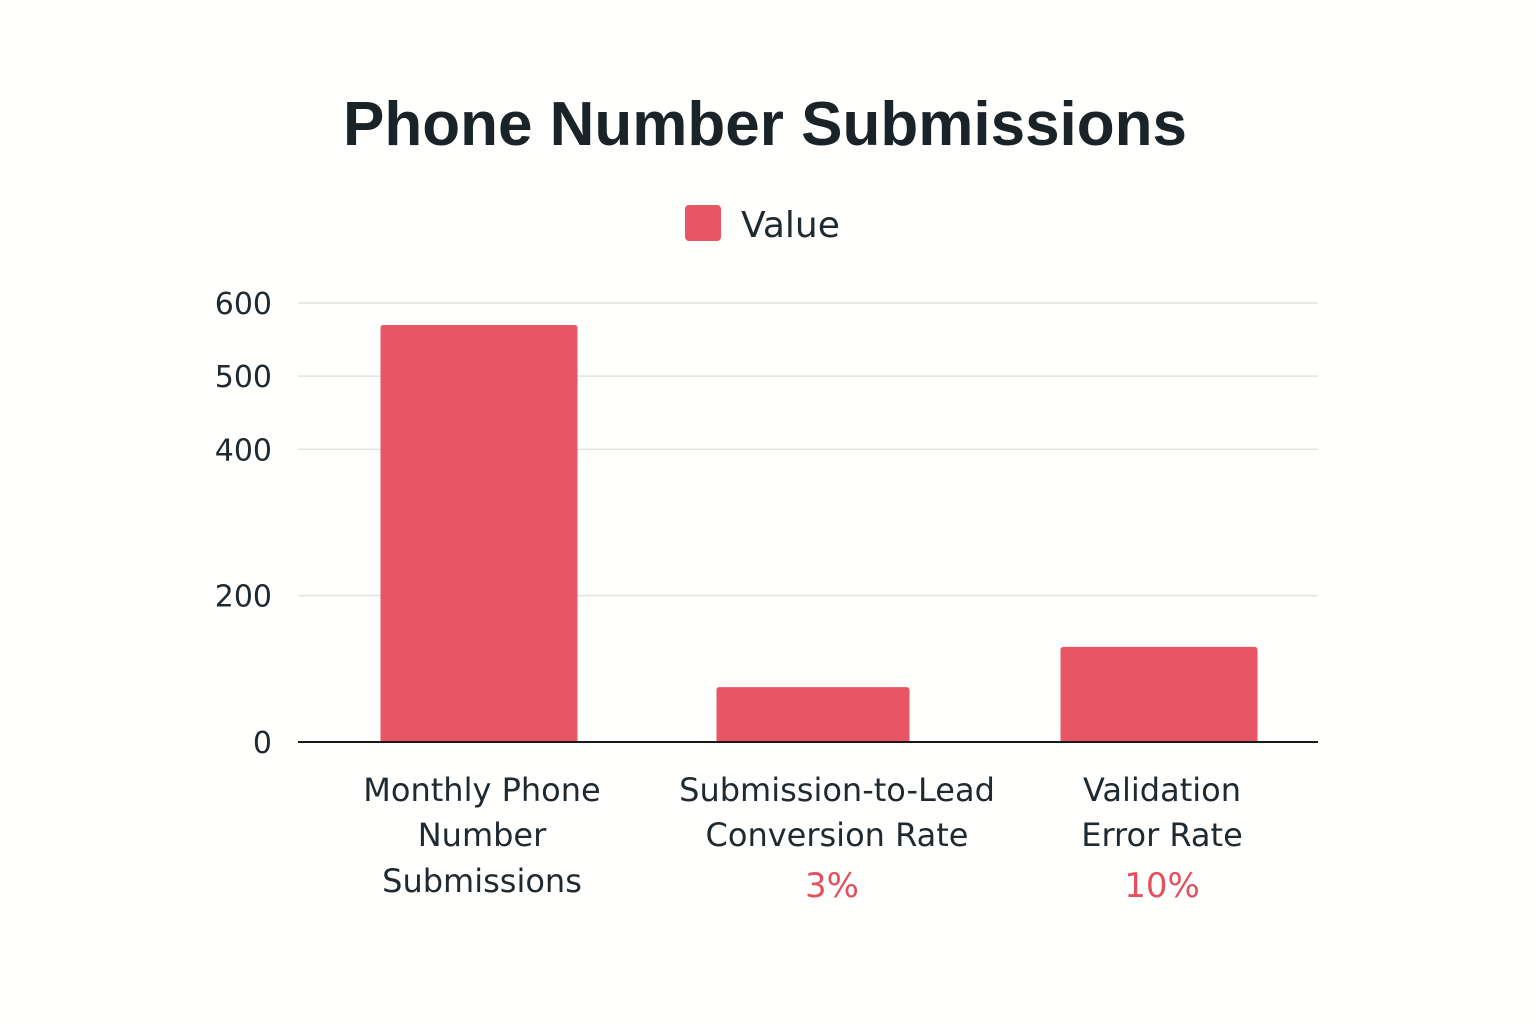  What do you see at coordinates (765, 124) in the screenshot?
I see `chart-title: Phone Number Submissions` at bounding box center [765, 124].